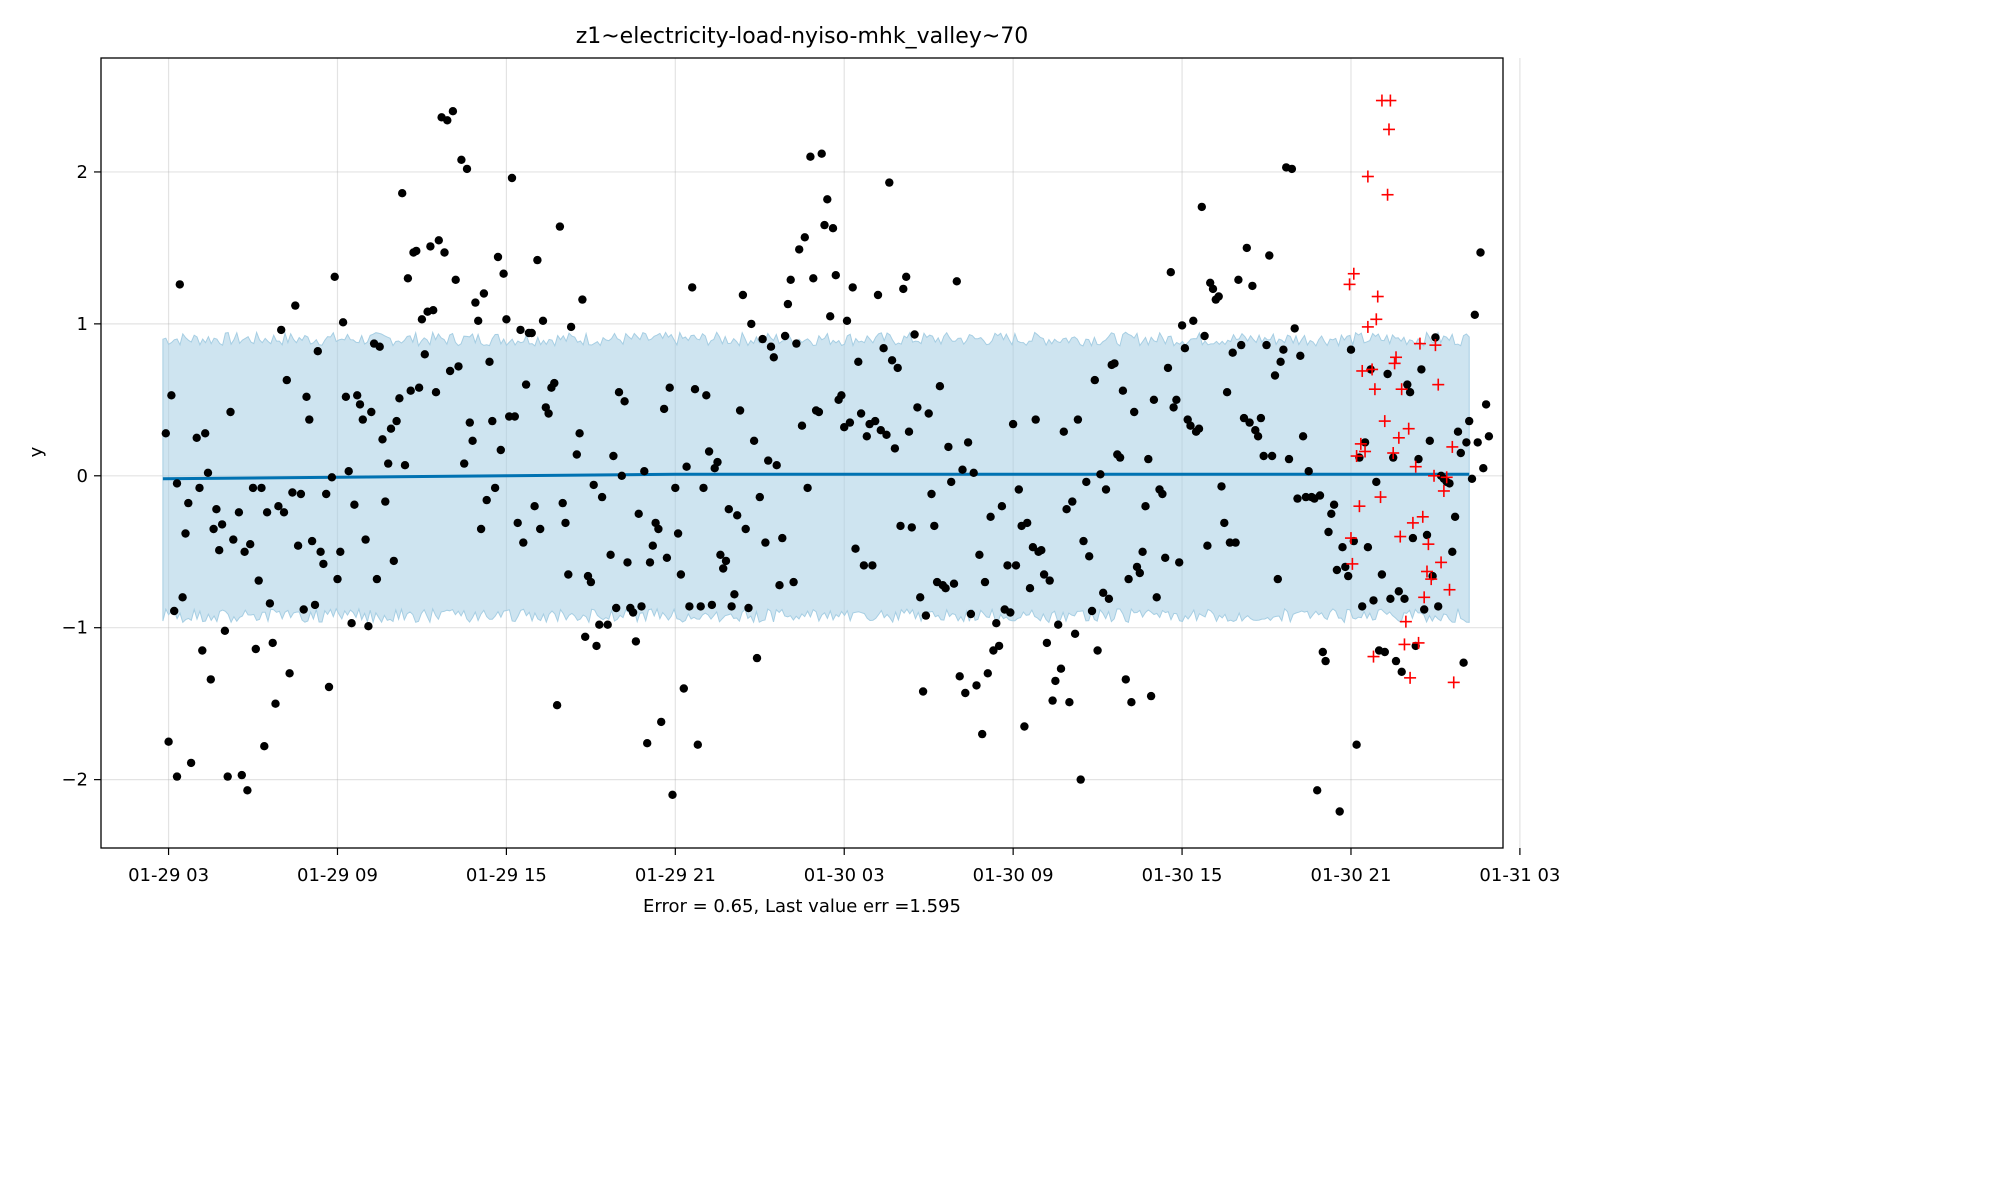  Describe the element at coordinates (1401, 391) in the screenshot. I see `actual-future-points` at that location.